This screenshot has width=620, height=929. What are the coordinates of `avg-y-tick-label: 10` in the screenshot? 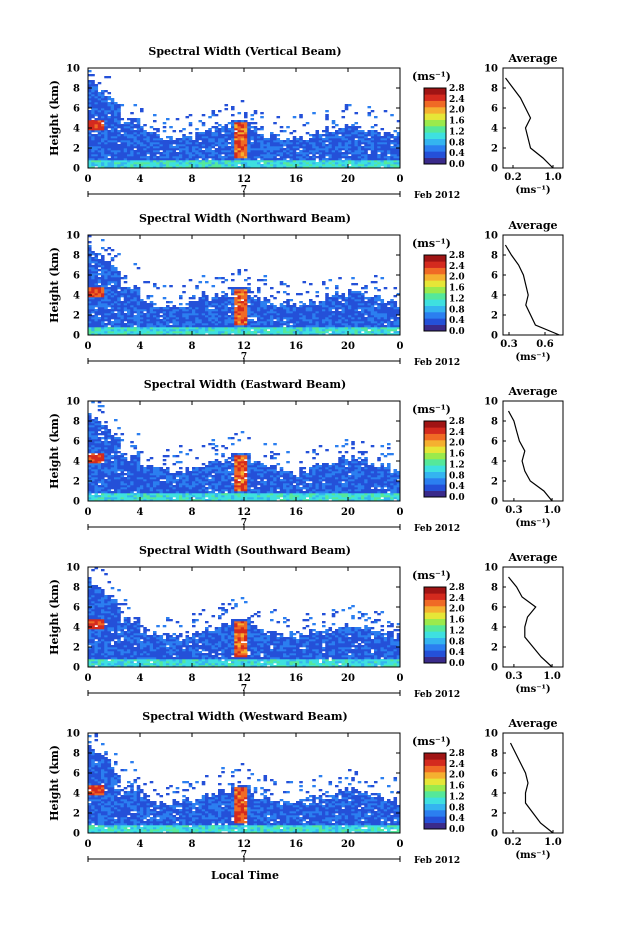 It's located at (491, 236).